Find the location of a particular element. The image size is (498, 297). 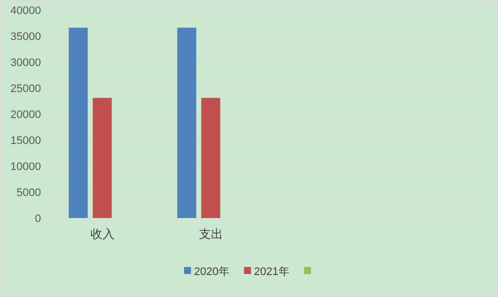

x-tick-label: 收入 is located at coordinates (102, 234).